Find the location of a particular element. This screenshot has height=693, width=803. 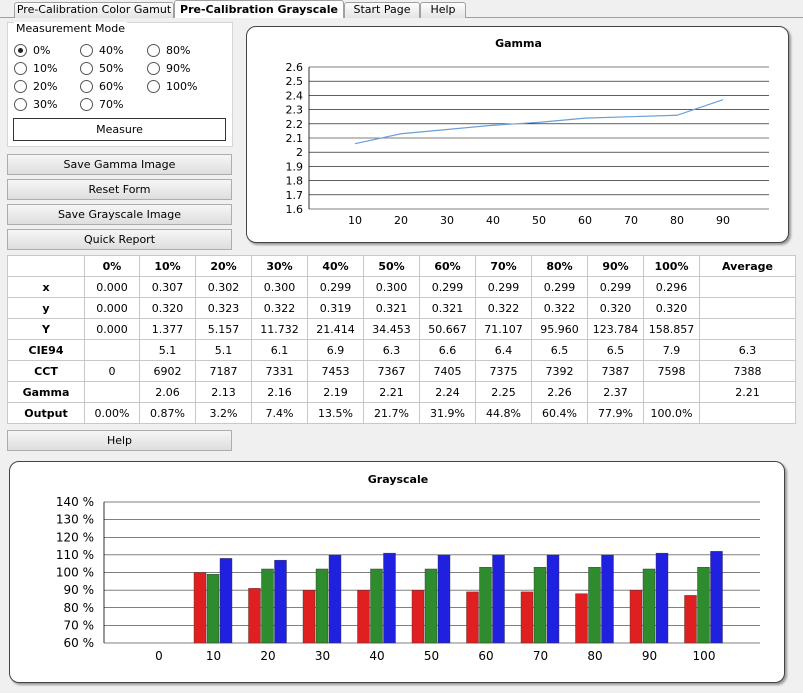

table-cell: 71.107 is located at coordinates (503, 329).